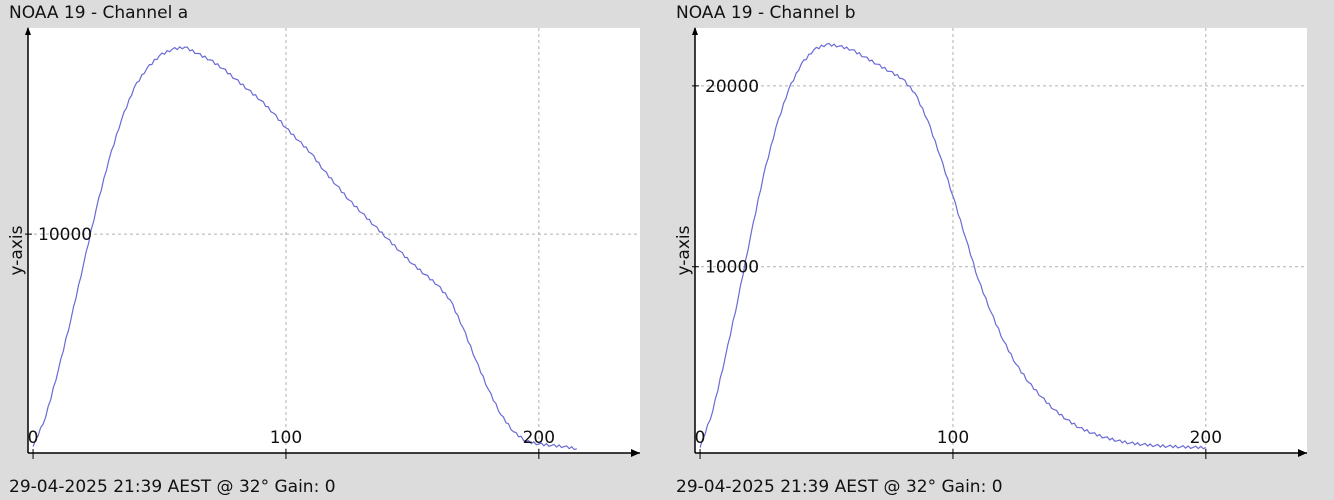 The width and height of the screenshot is (1334, 500). I want to click on chart-title: NOAA 19 - Channel b, so click(766, 13).